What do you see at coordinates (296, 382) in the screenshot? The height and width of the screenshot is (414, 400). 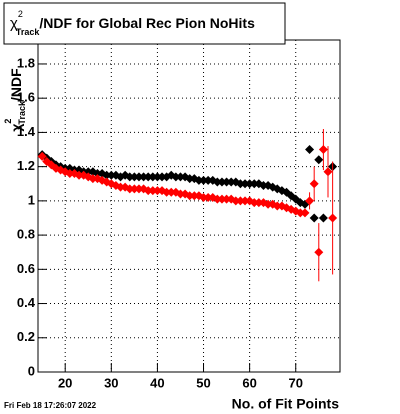 I see `x-tick-label: 70` at bounding box center [296, 382].